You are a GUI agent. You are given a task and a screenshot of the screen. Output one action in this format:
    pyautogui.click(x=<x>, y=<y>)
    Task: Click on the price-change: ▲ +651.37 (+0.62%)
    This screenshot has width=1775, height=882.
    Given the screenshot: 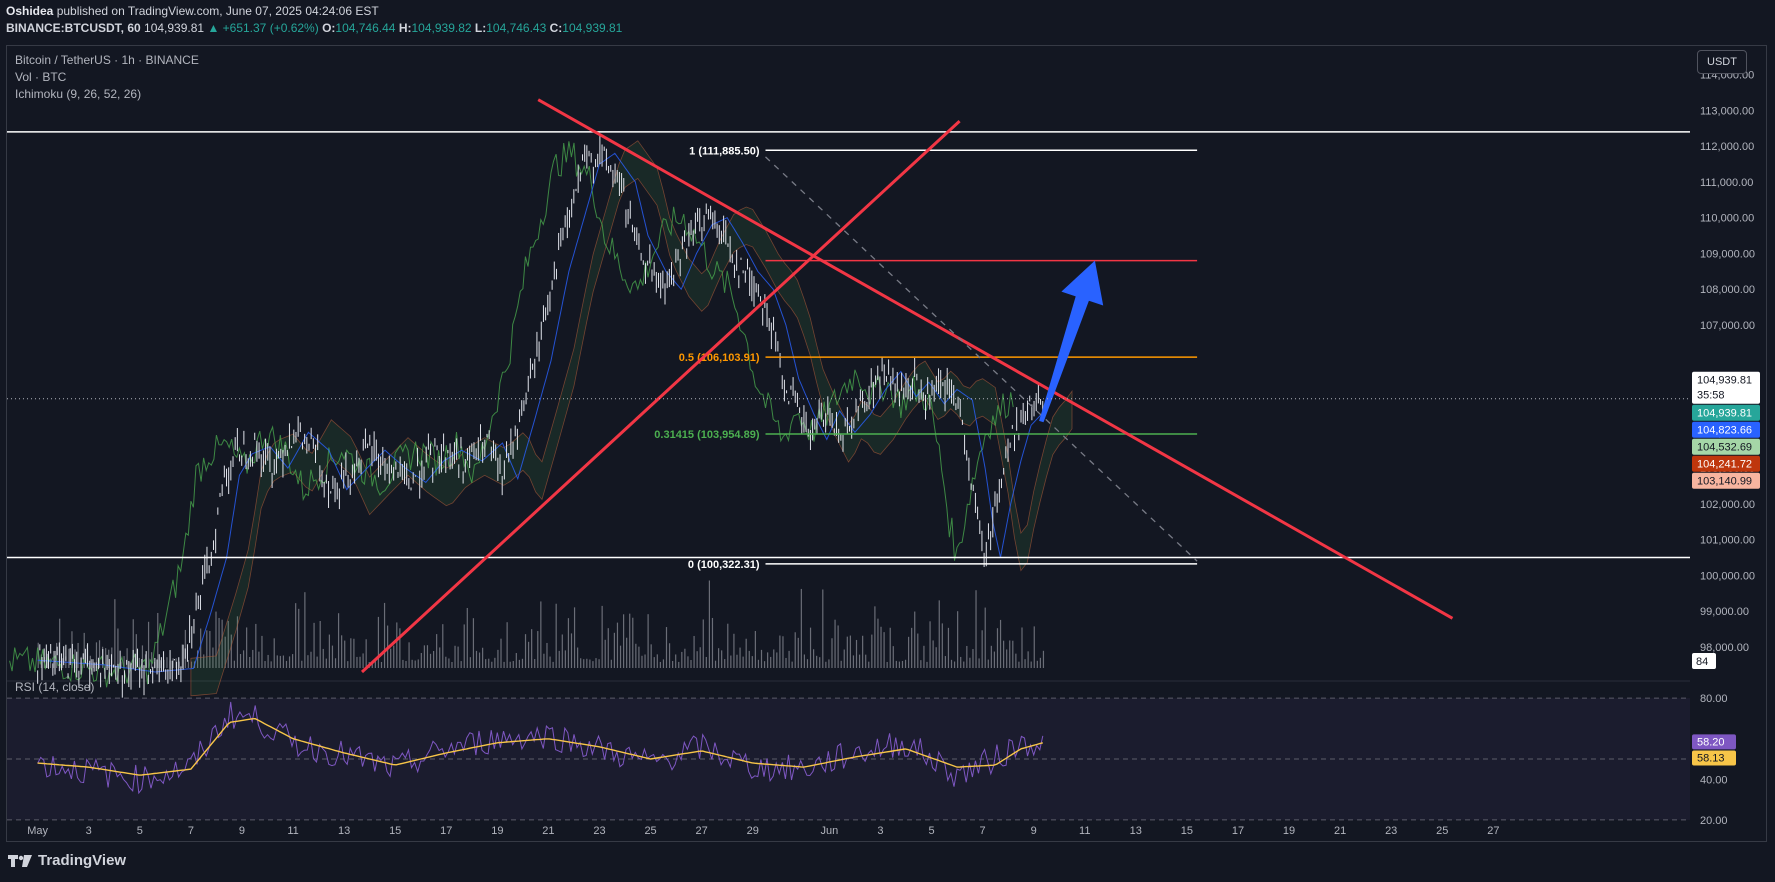 What is the action you would take?
    pyautogui.click(x=263, y=28)
    